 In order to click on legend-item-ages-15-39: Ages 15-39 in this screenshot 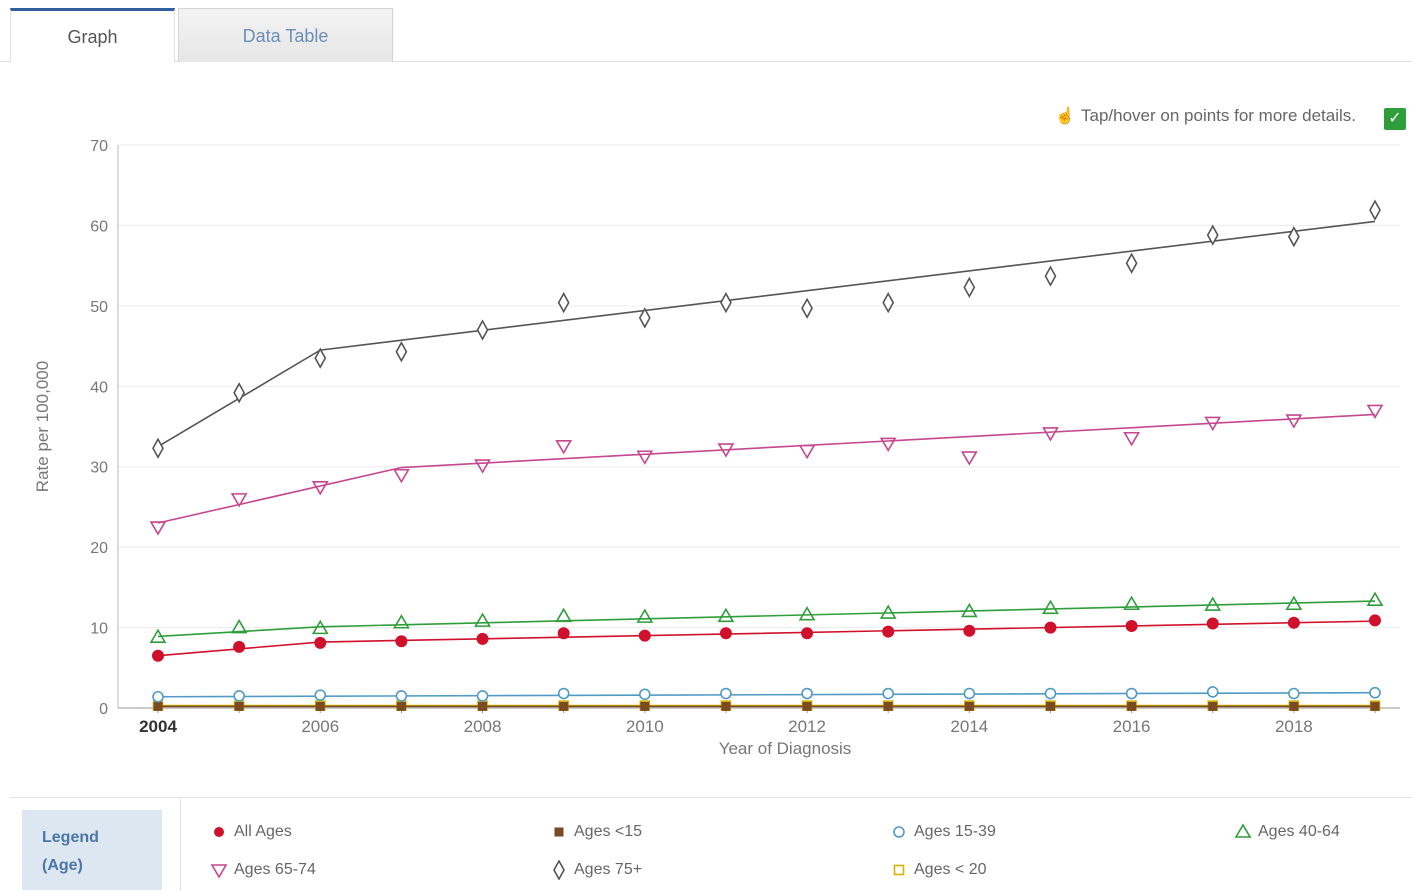, I will do `click(943, 832)`.